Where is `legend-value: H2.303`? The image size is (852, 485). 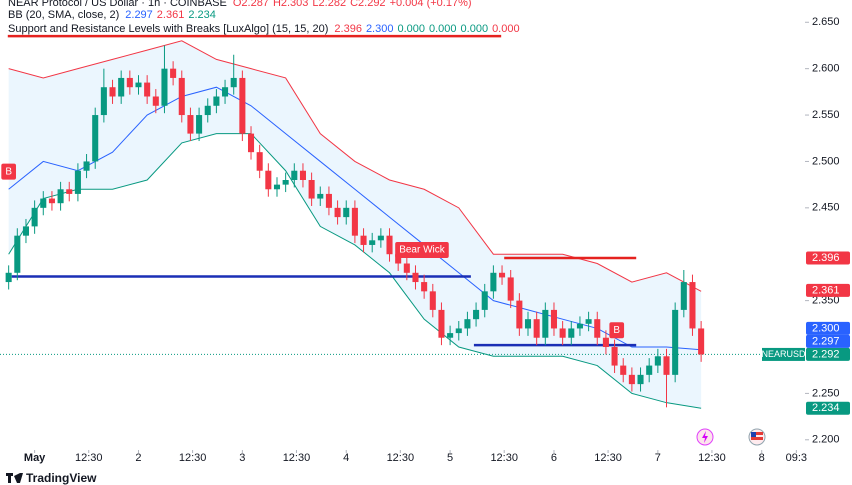
legend-value: H2.303 is located at coordinates (290, 4).